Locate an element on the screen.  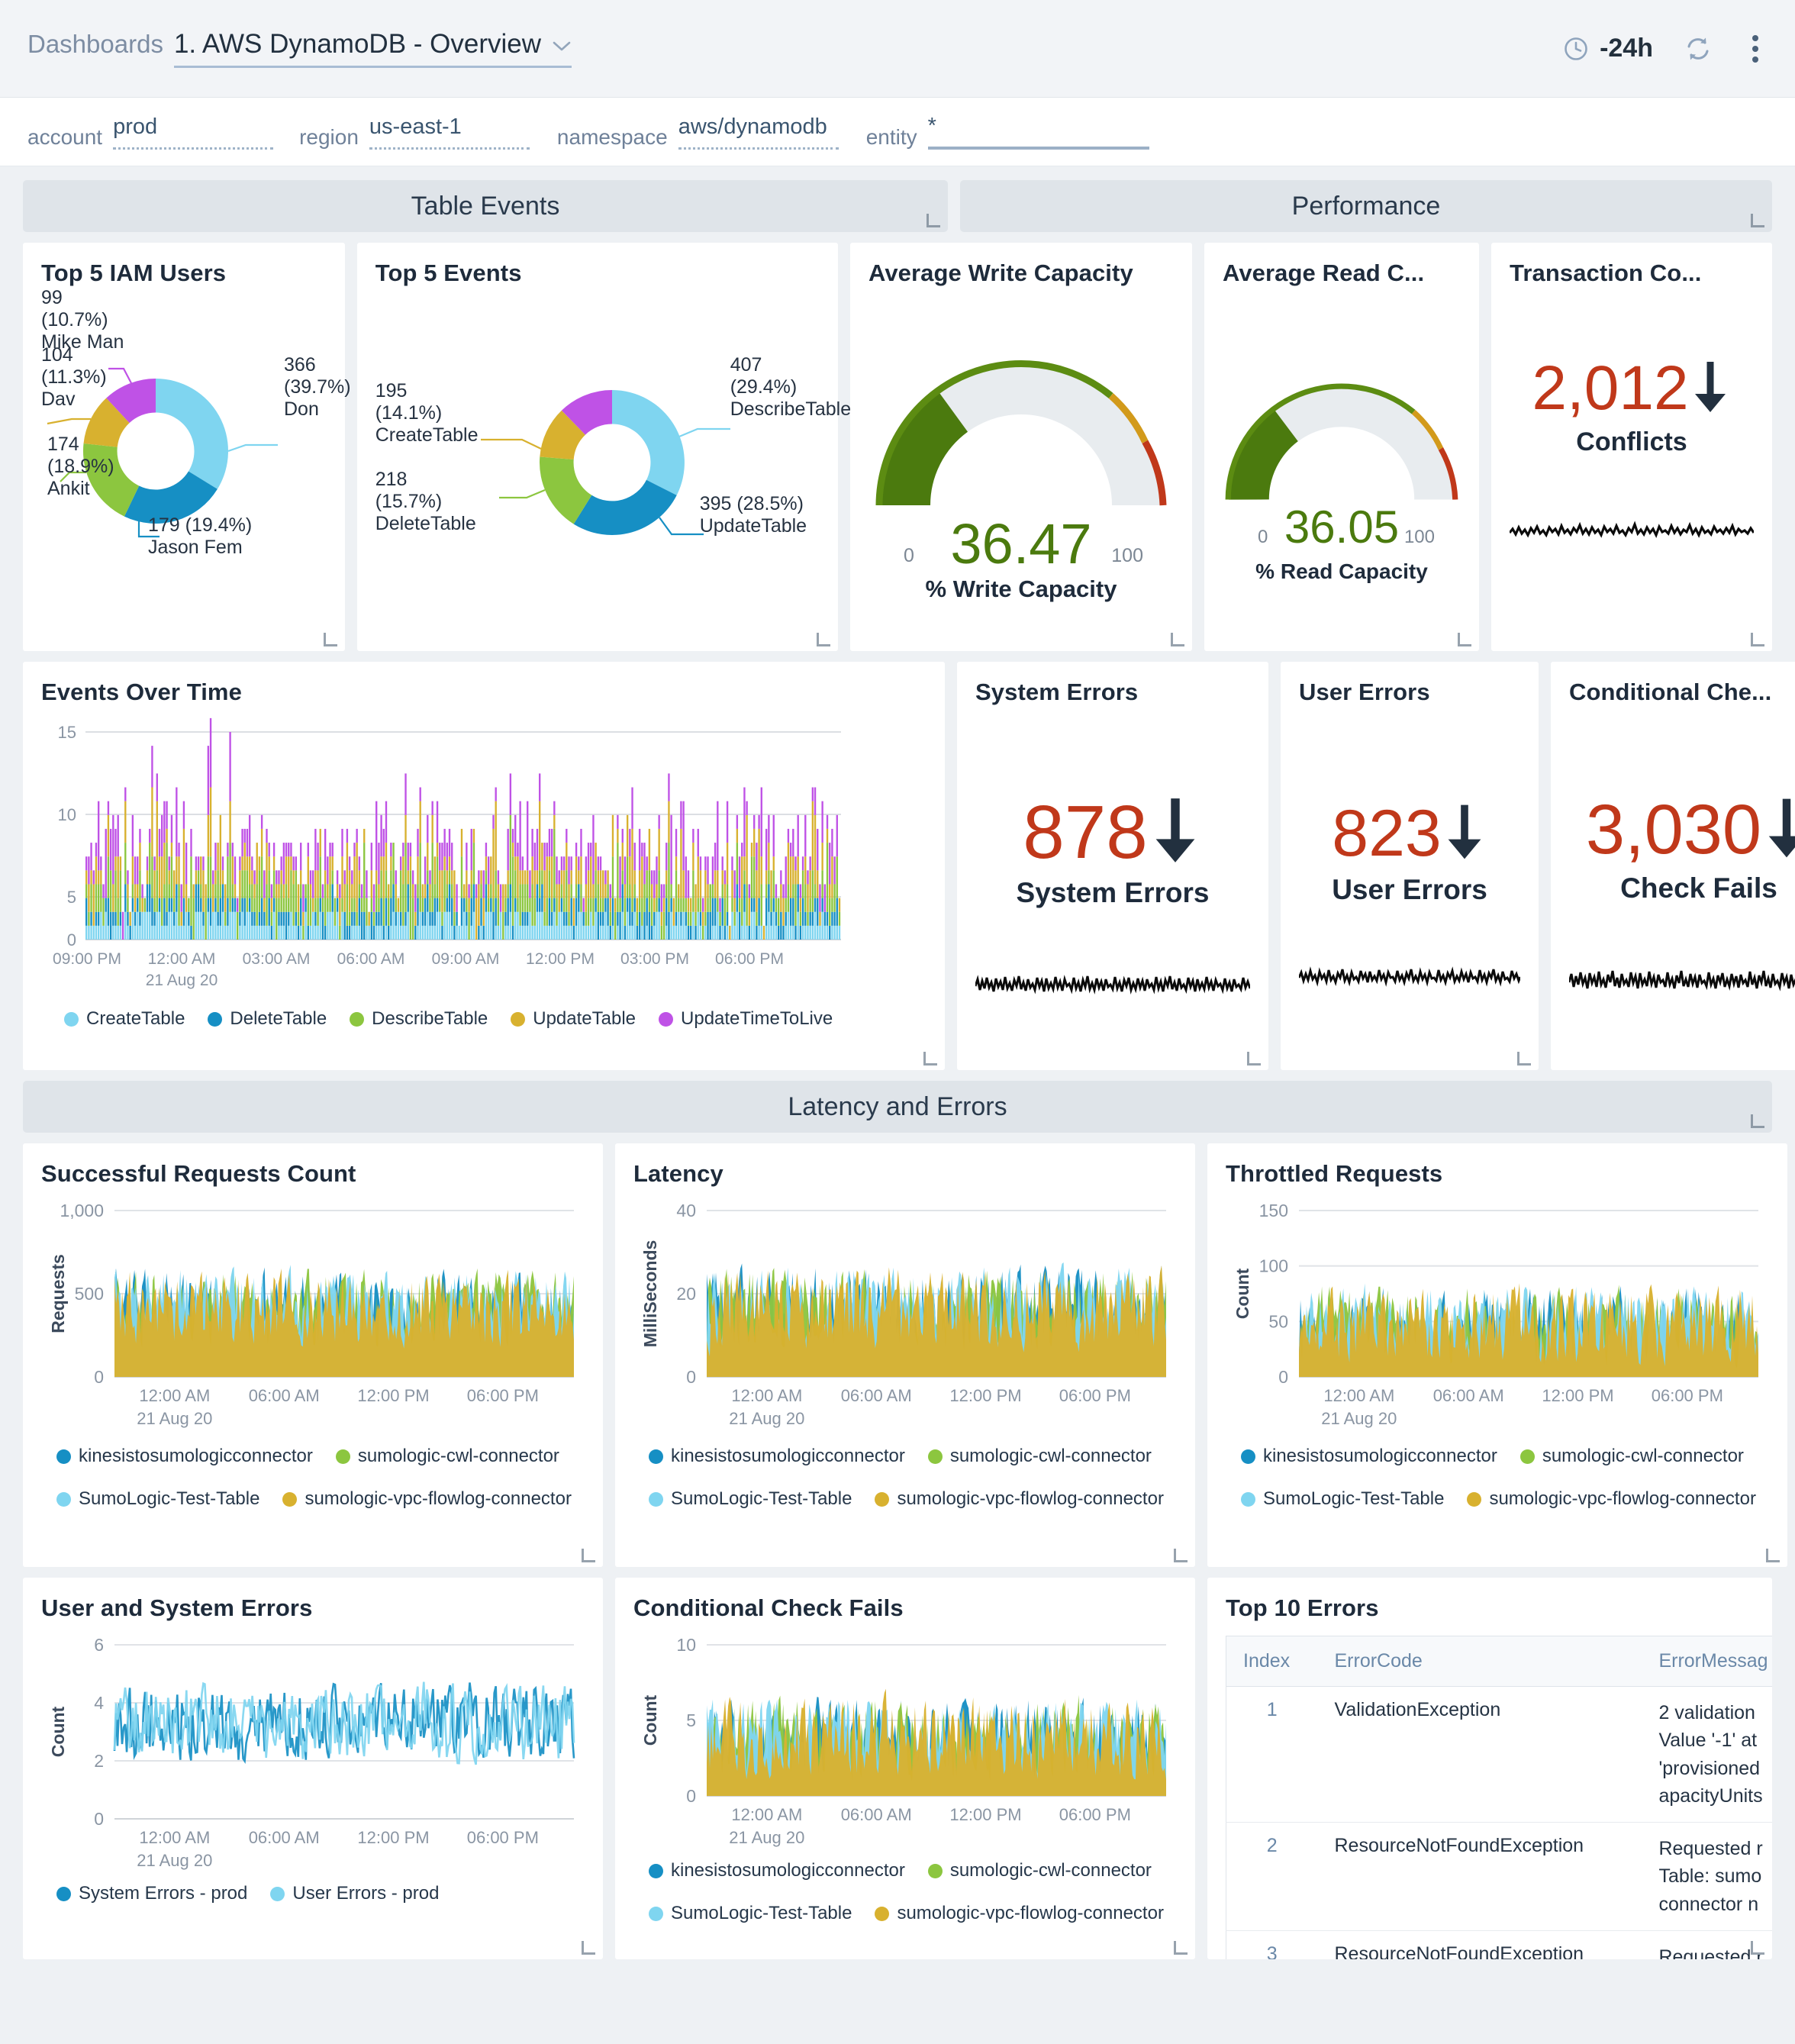
group-header-table-events: Table Events is located at coordinates (485, 206).